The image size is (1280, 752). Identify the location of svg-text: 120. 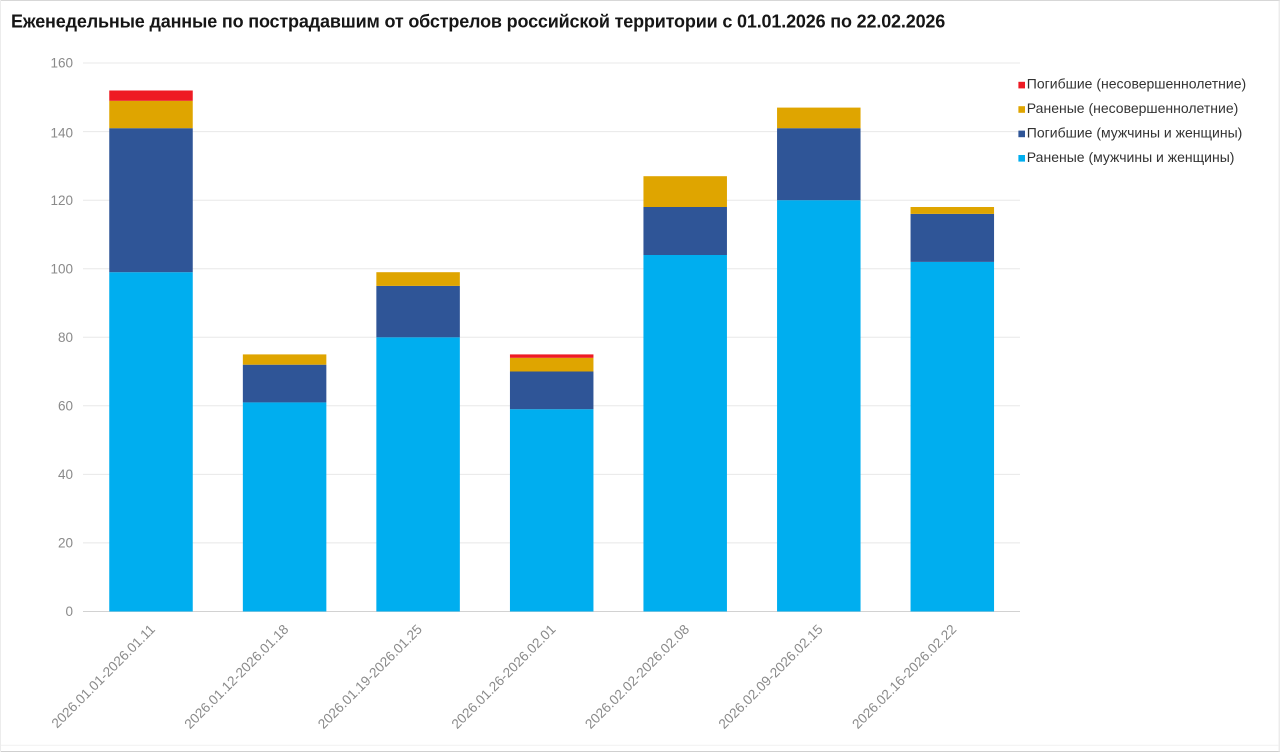
(61, 200).